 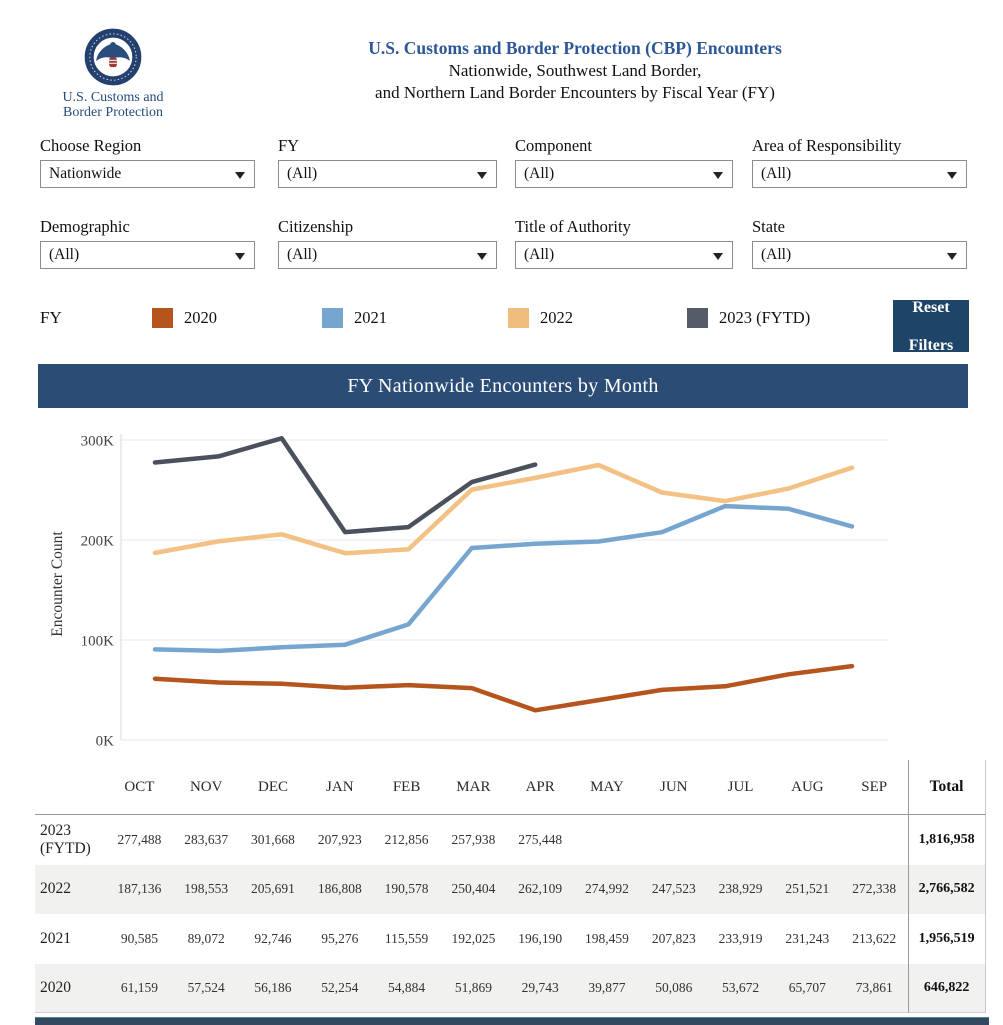 I want to click on line-2021, so click(x=503, y=578).